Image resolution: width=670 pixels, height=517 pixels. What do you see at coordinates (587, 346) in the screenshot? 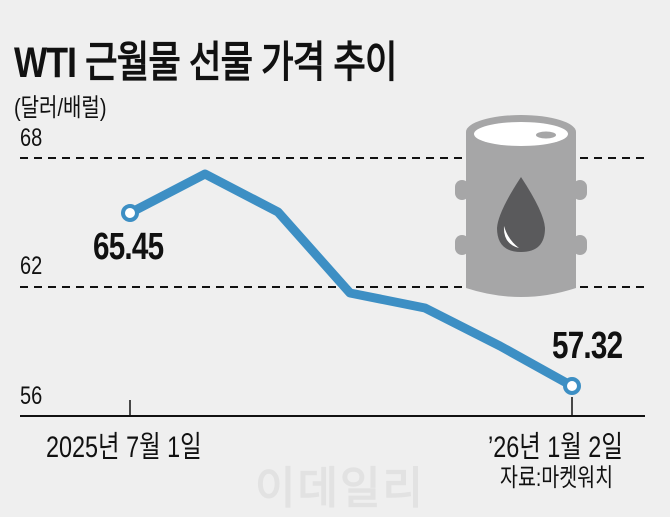
I see `end-value-label: 57.32` at bounding box center [587, 346].